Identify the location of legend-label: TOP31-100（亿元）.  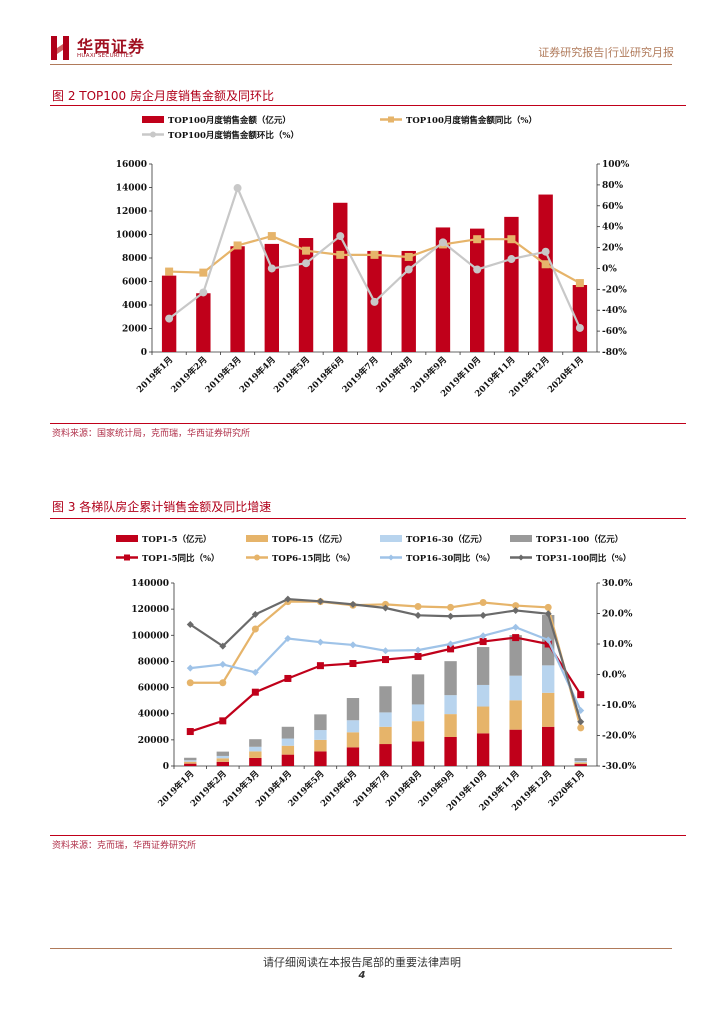
(579, 539).